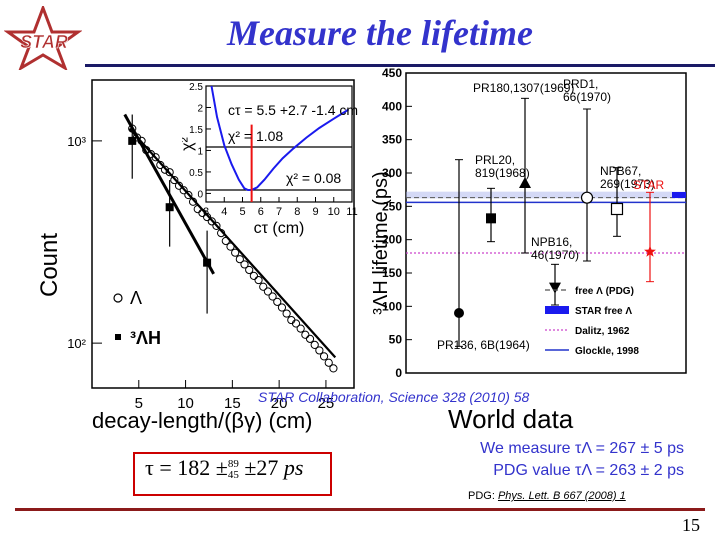 This screenshot has height=540, width=720. I want to click on pdg-ref-link: Phys. Lett. B 667 (2008) 1, so click(561, 496).